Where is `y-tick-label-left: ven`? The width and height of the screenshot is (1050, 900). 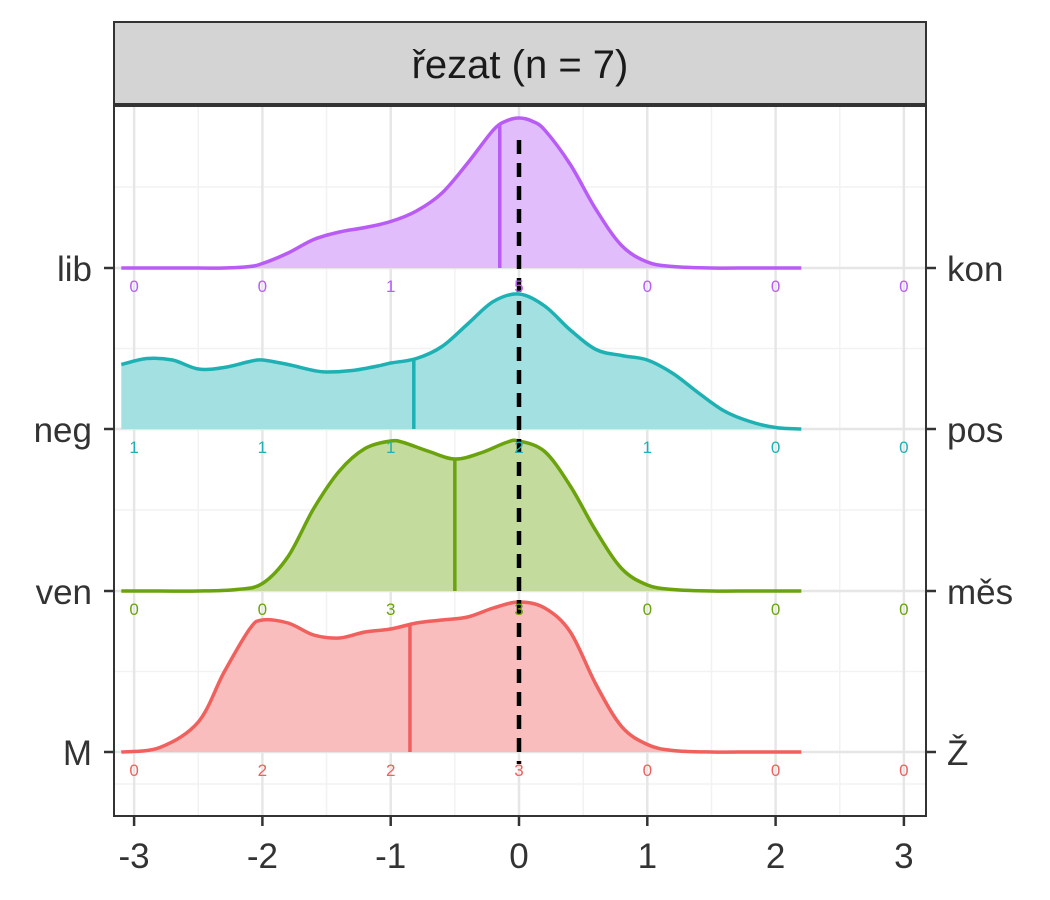
y-tick-label-left: ven is located at coordinates (64, 592).